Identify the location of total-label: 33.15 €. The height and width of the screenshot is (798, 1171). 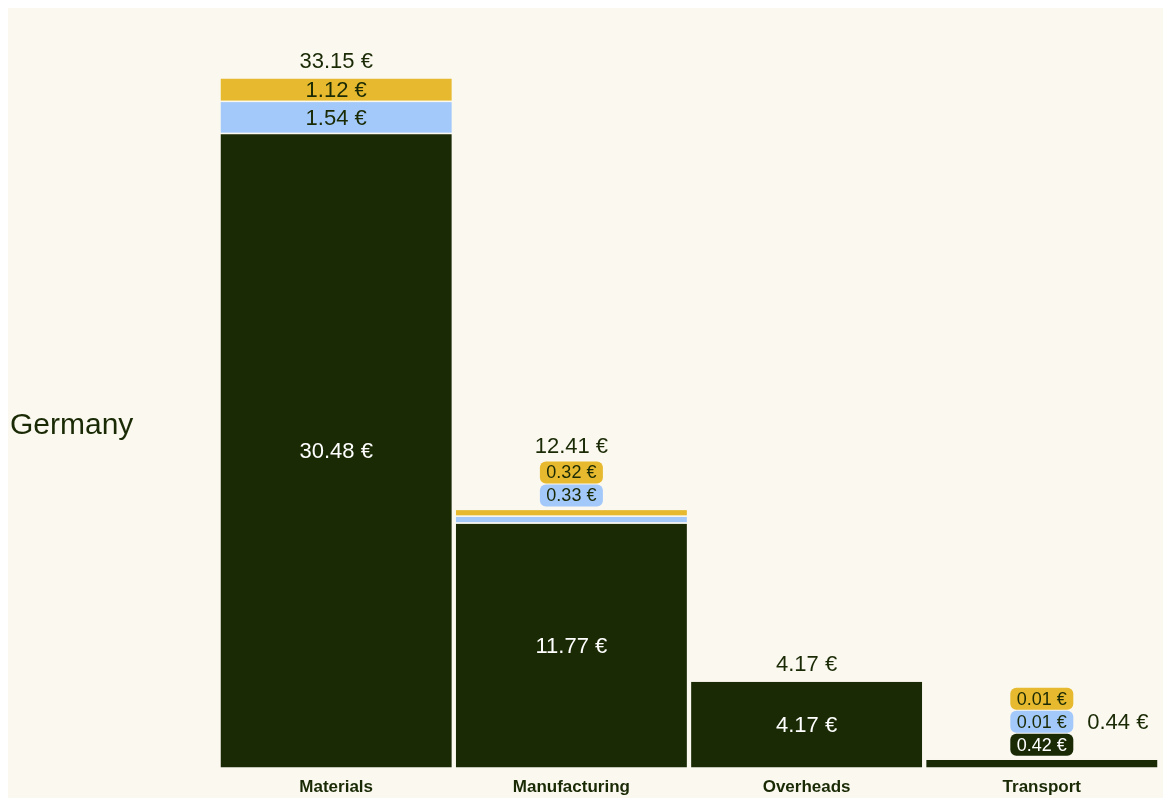
(336, 60).